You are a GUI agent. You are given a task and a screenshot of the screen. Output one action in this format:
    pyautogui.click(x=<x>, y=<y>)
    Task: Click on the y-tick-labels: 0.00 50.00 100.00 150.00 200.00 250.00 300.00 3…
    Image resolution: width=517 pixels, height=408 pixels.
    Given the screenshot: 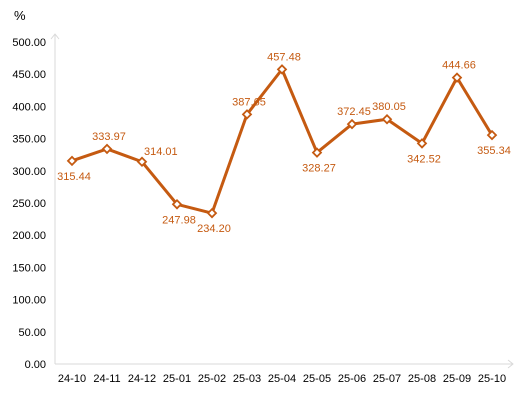 What is the action you would take?
    pyautogui.click(x=29, y=204)
    